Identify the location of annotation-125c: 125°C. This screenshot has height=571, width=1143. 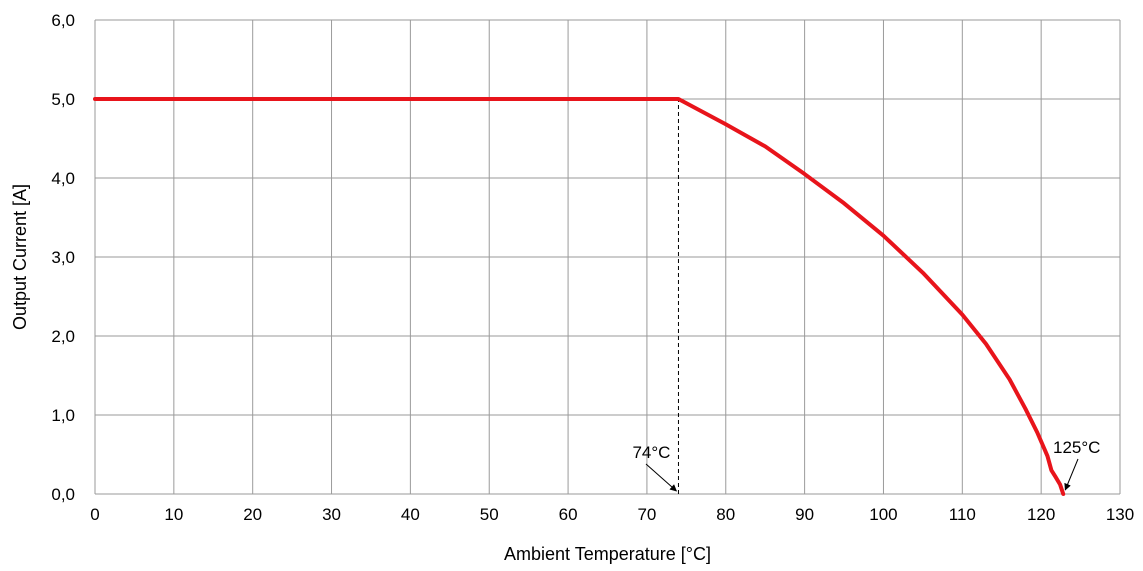
(1076, 447).